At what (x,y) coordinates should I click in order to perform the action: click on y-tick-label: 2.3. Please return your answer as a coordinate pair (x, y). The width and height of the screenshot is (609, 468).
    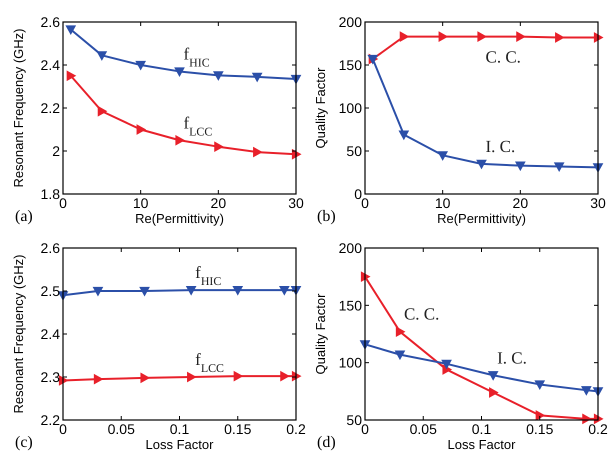
    Looking at the image, I should click on (50, 377).